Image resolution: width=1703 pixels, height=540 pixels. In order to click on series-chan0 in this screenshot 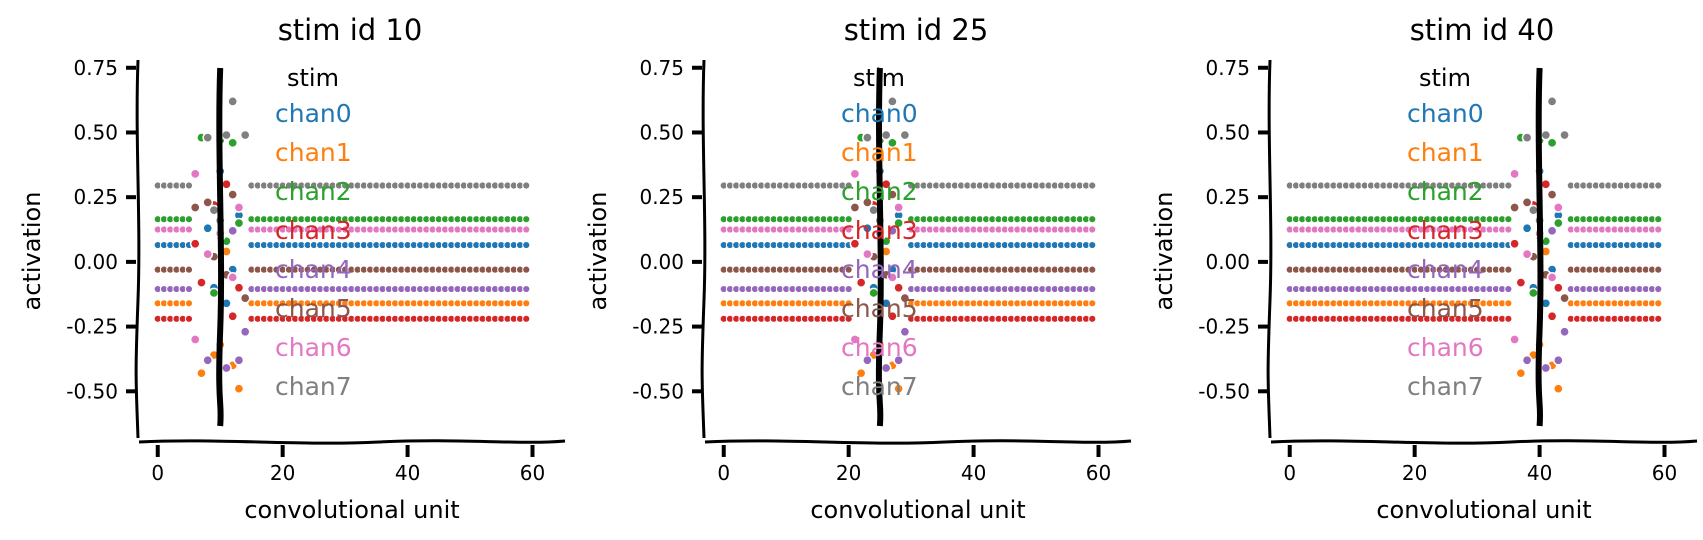, I will do `click(908, 237)`.